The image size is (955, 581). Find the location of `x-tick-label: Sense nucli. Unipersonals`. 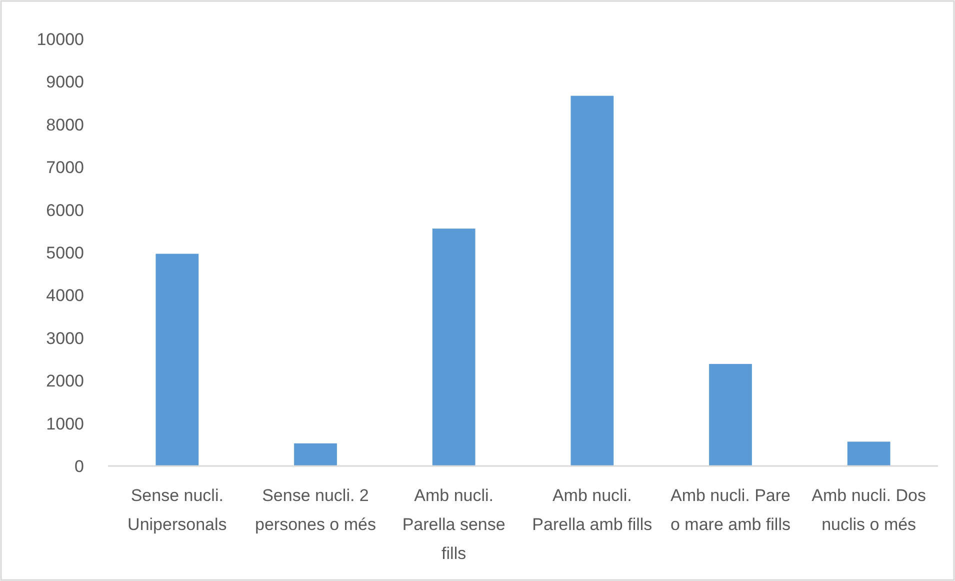

x-tick-label: Sense nucli. Unipersonals is located at coordinates (177, 510).